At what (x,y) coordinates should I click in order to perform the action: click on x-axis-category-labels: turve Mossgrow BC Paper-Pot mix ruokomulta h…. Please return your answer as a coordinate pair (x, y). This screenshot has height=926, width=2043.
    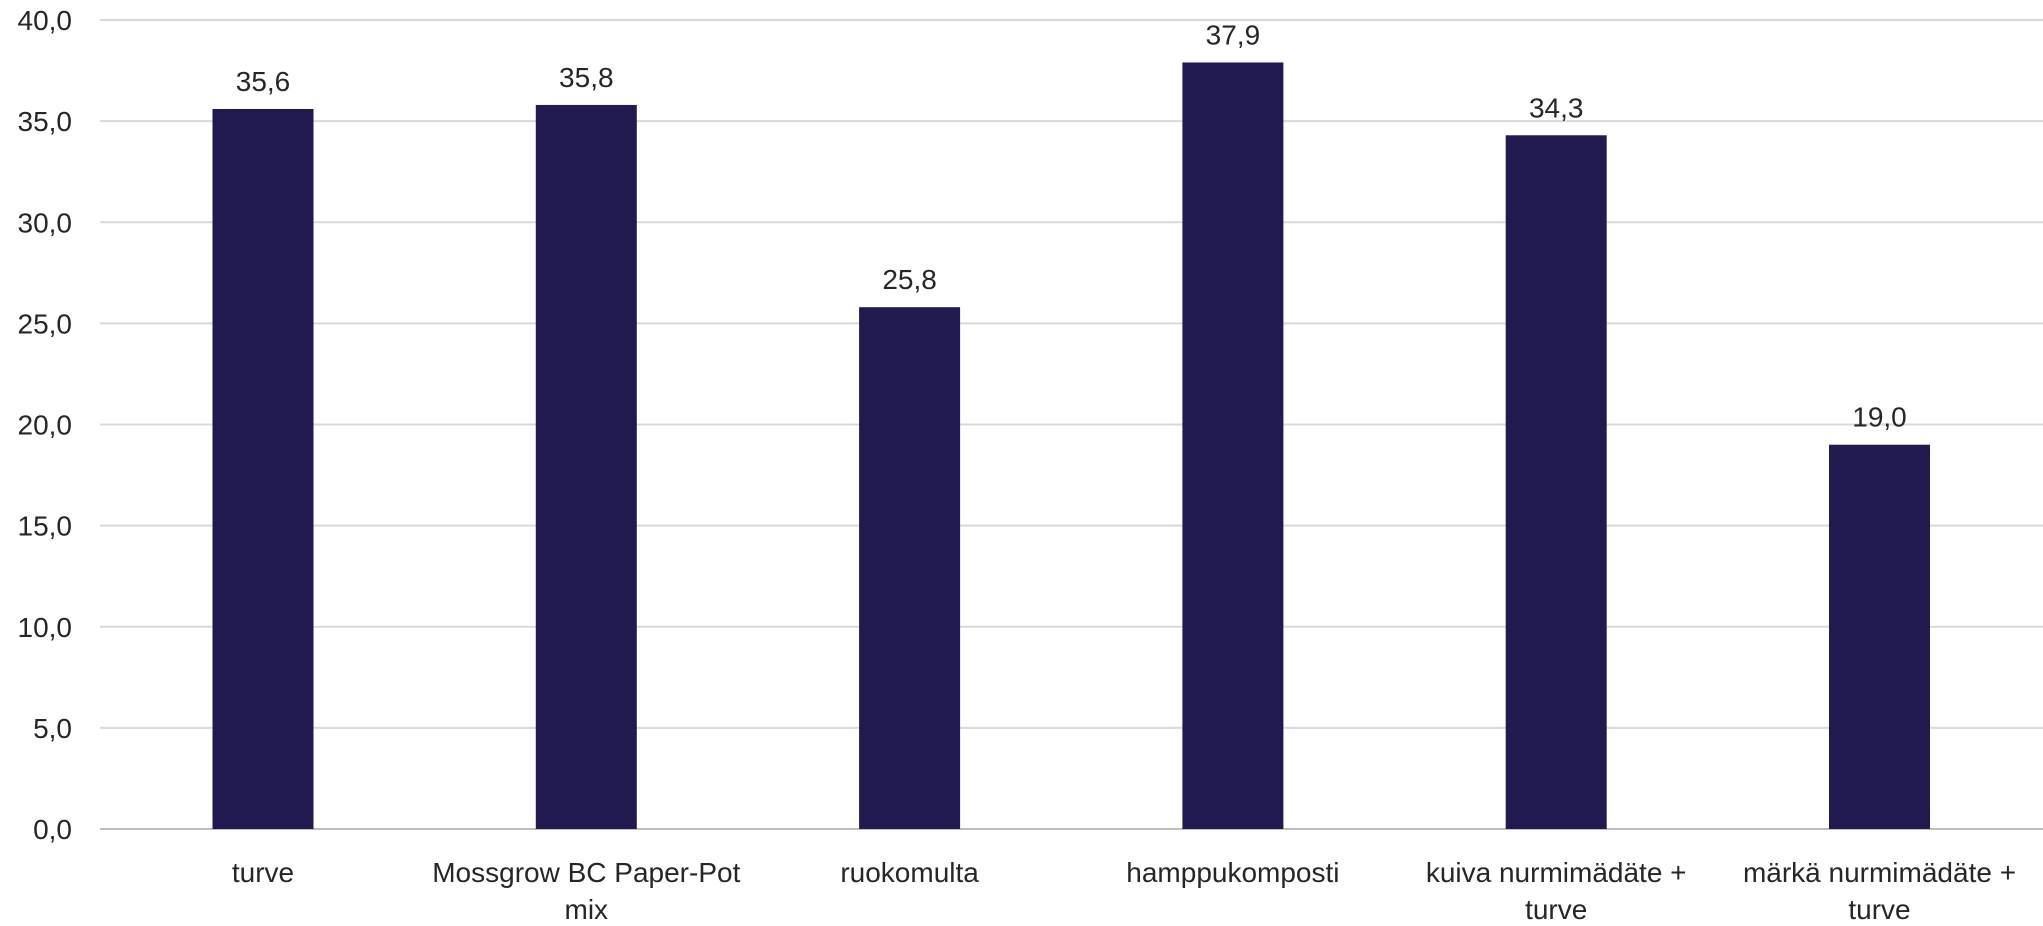
    Looking at the image, I should click on (1124, 891).